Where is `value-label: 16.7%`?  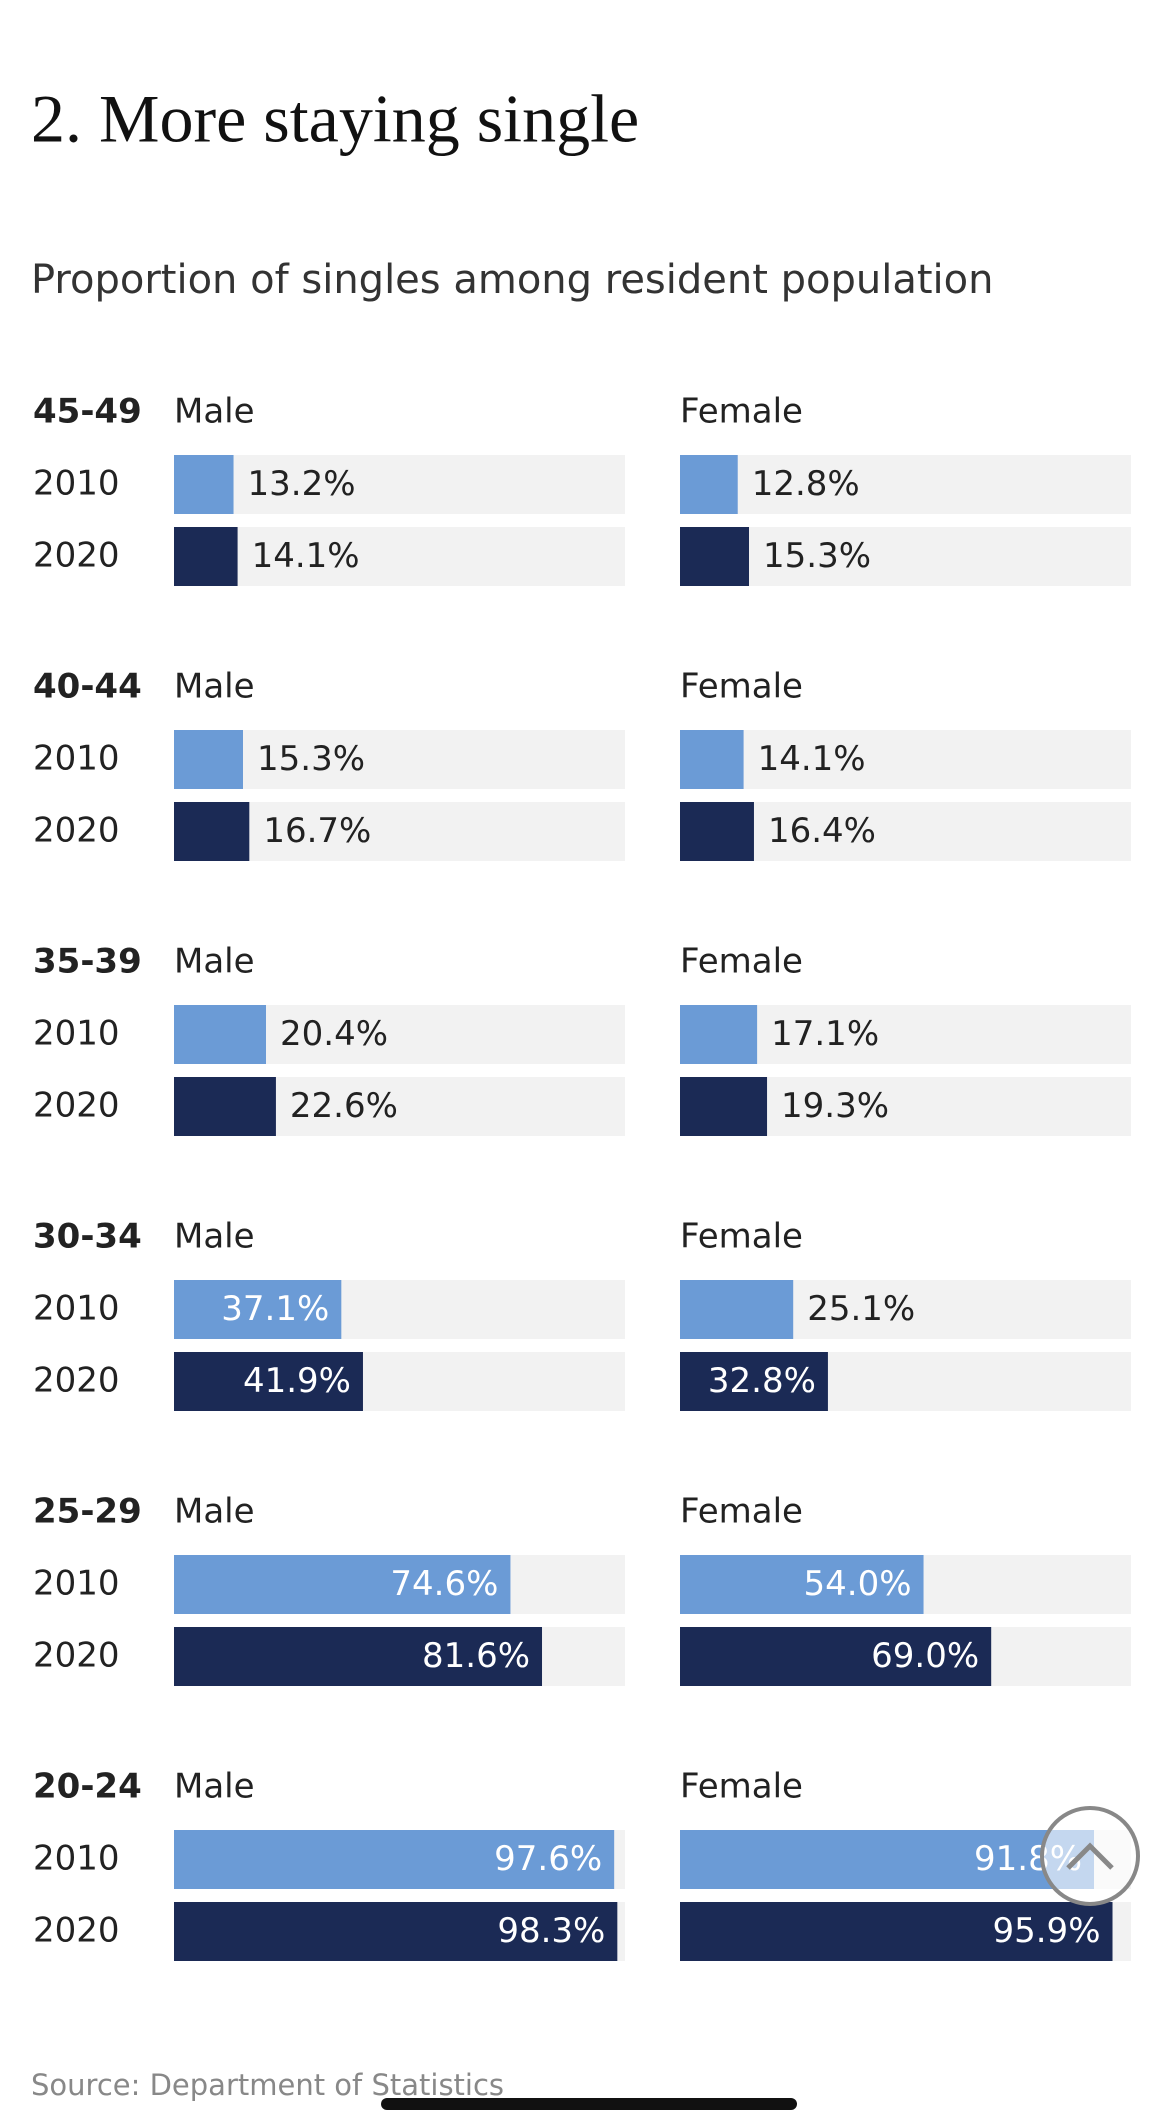
value-label: 16.7% is located at coordinates (317, 831).